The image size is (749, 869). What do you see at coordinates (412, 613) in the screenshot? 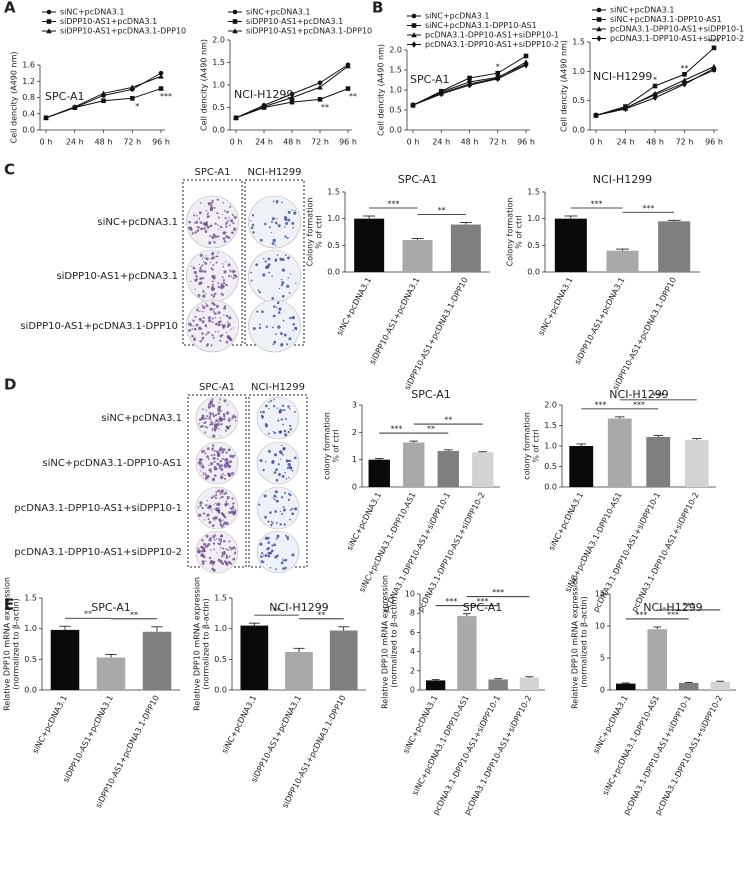
I see `y-tick-label: 8` at bounding box center [412, 613].